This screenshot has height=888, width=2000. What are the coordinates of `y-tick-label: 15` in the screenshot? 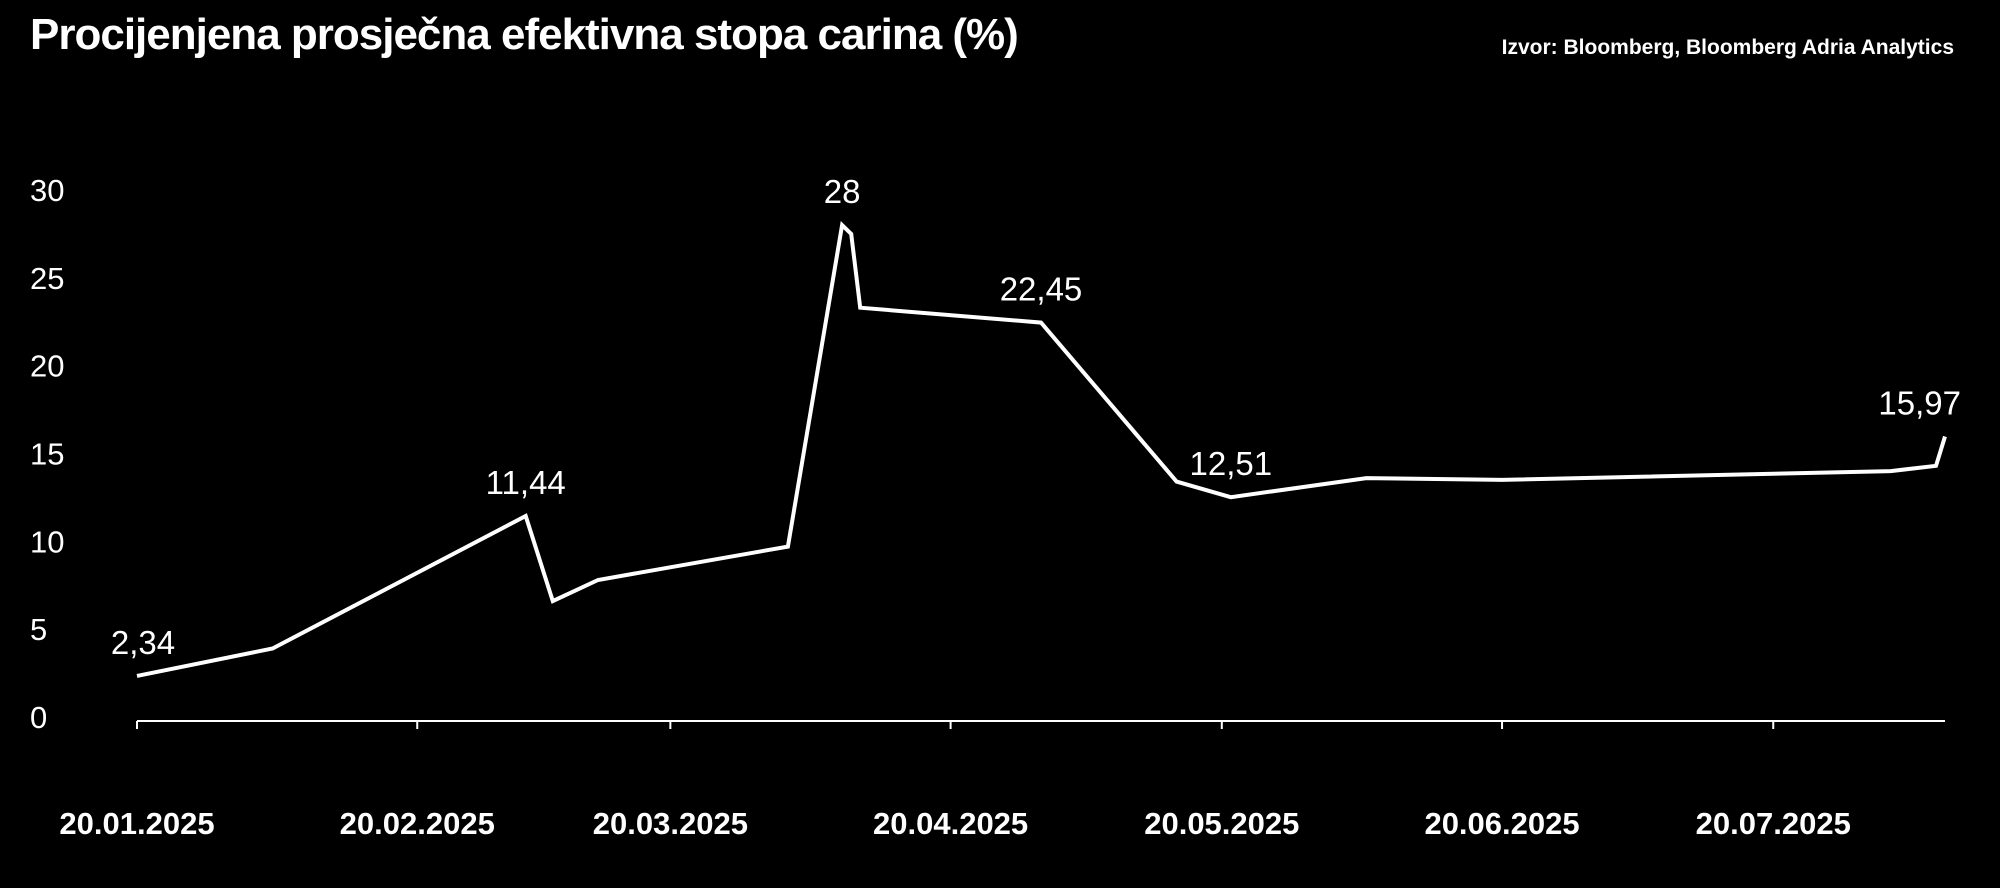 It's located at (47, 454).